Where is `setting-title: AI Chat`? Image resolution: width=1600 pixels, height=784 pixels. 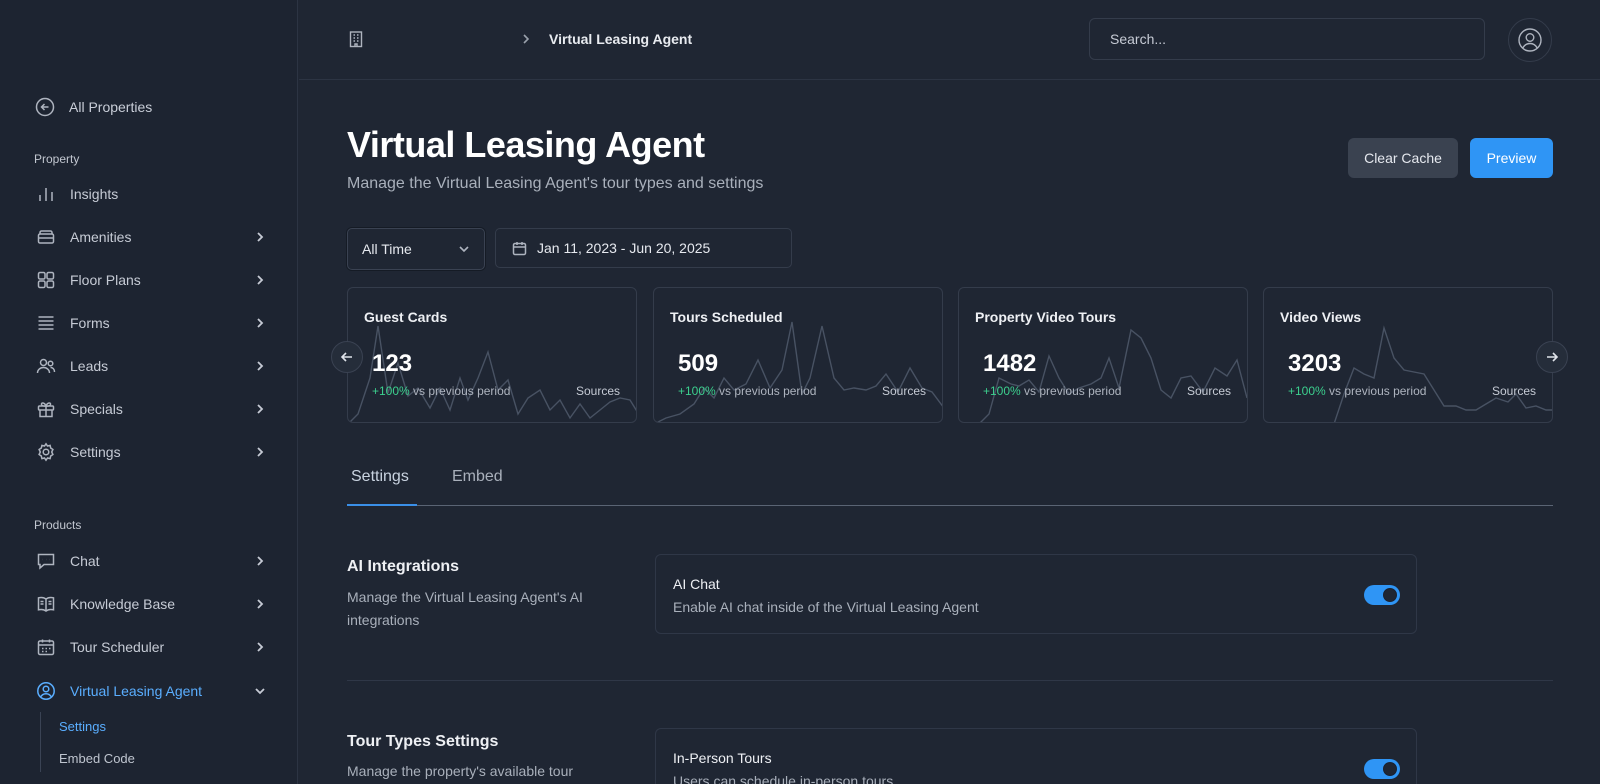 setting-title: AI Chat is located at coordinates (696, 584).